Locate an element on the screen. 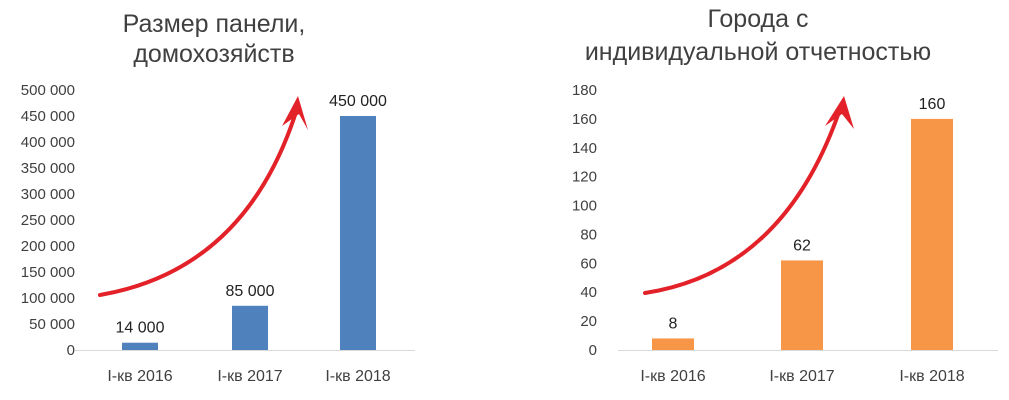  y-tick-label: 450 000 is located at coordinates (48, 116).